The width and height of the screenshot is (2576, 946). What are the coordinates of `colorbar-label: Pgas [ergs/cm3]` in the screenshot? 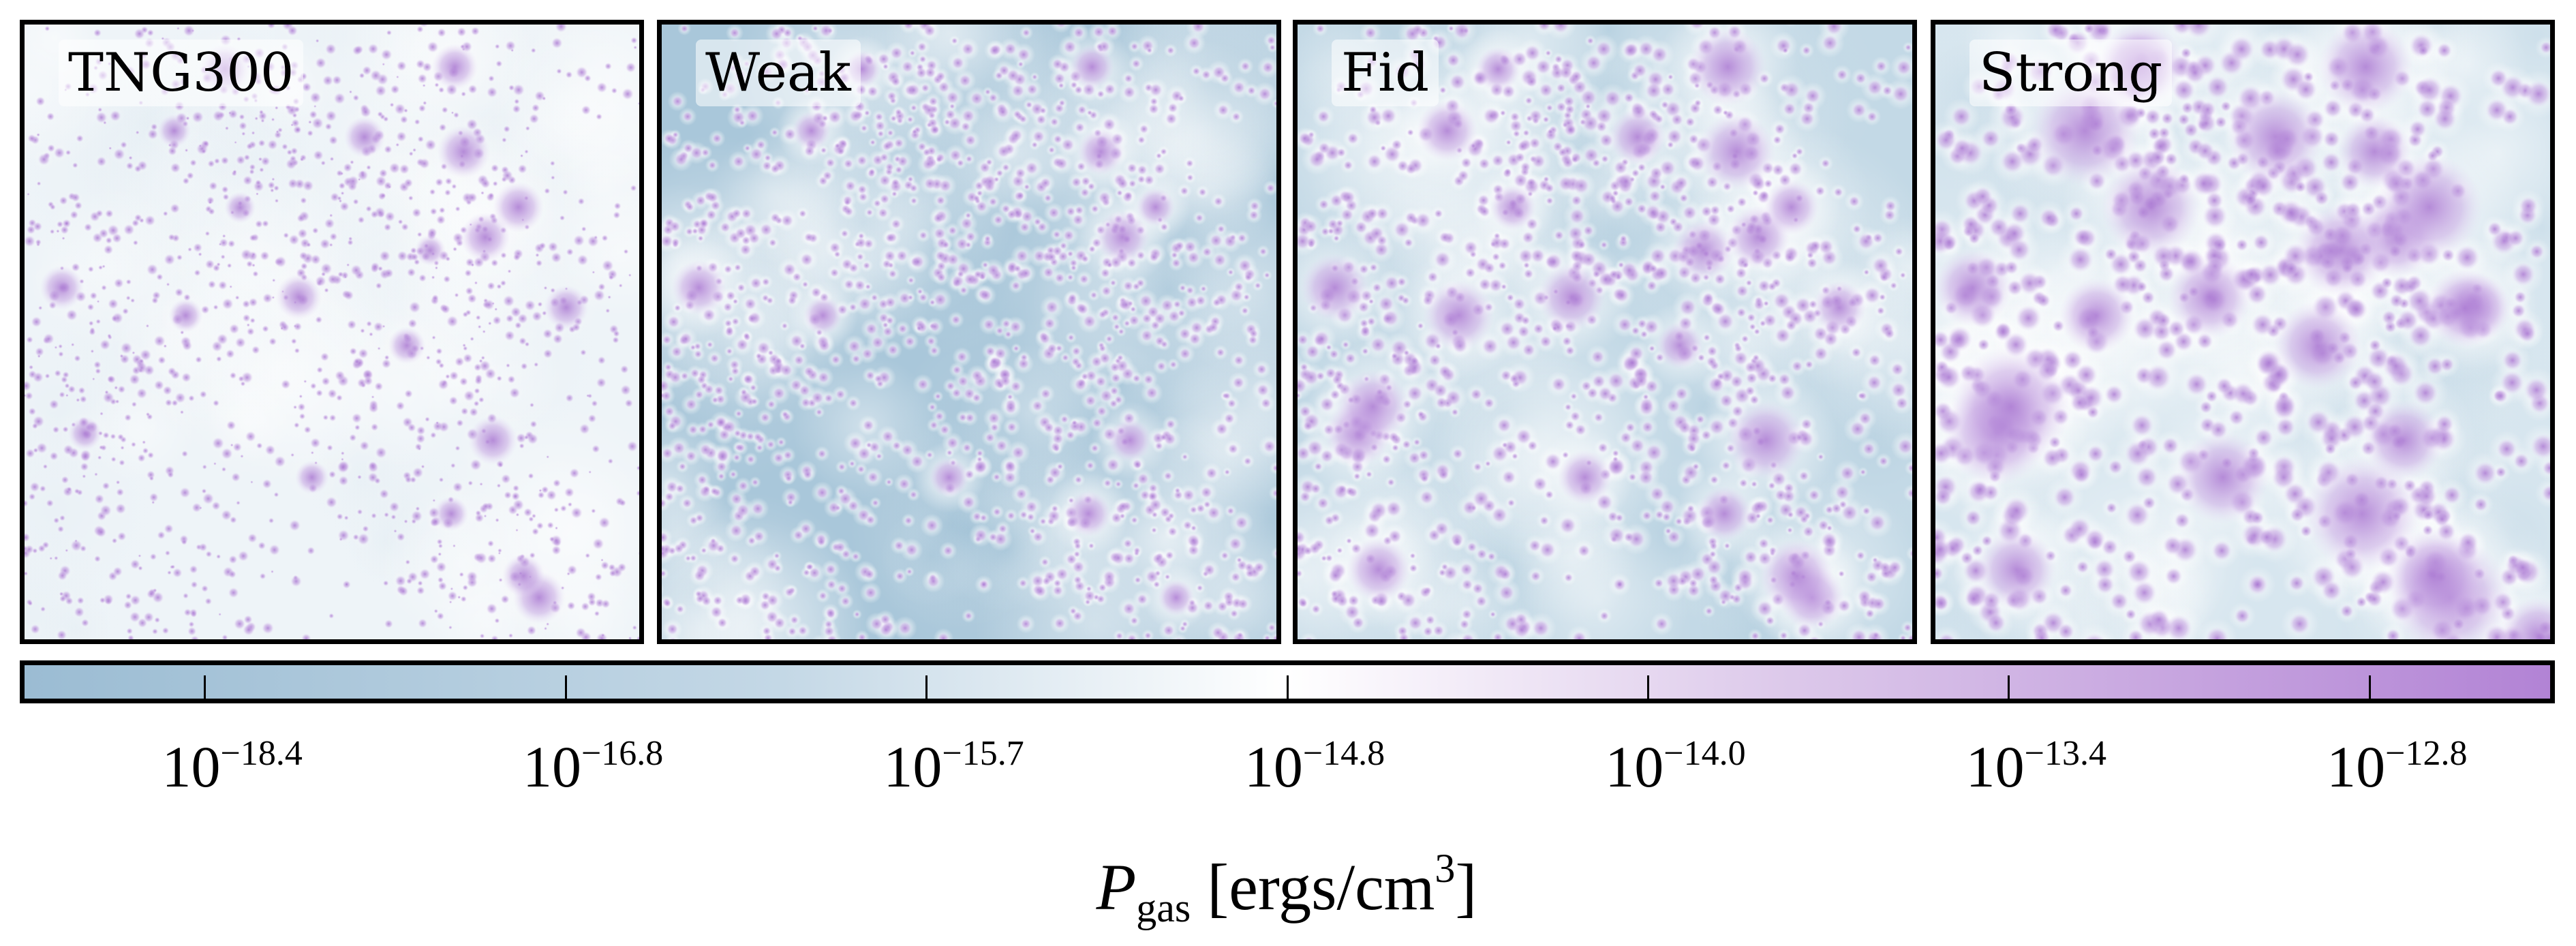 It's located at (1287, 888).